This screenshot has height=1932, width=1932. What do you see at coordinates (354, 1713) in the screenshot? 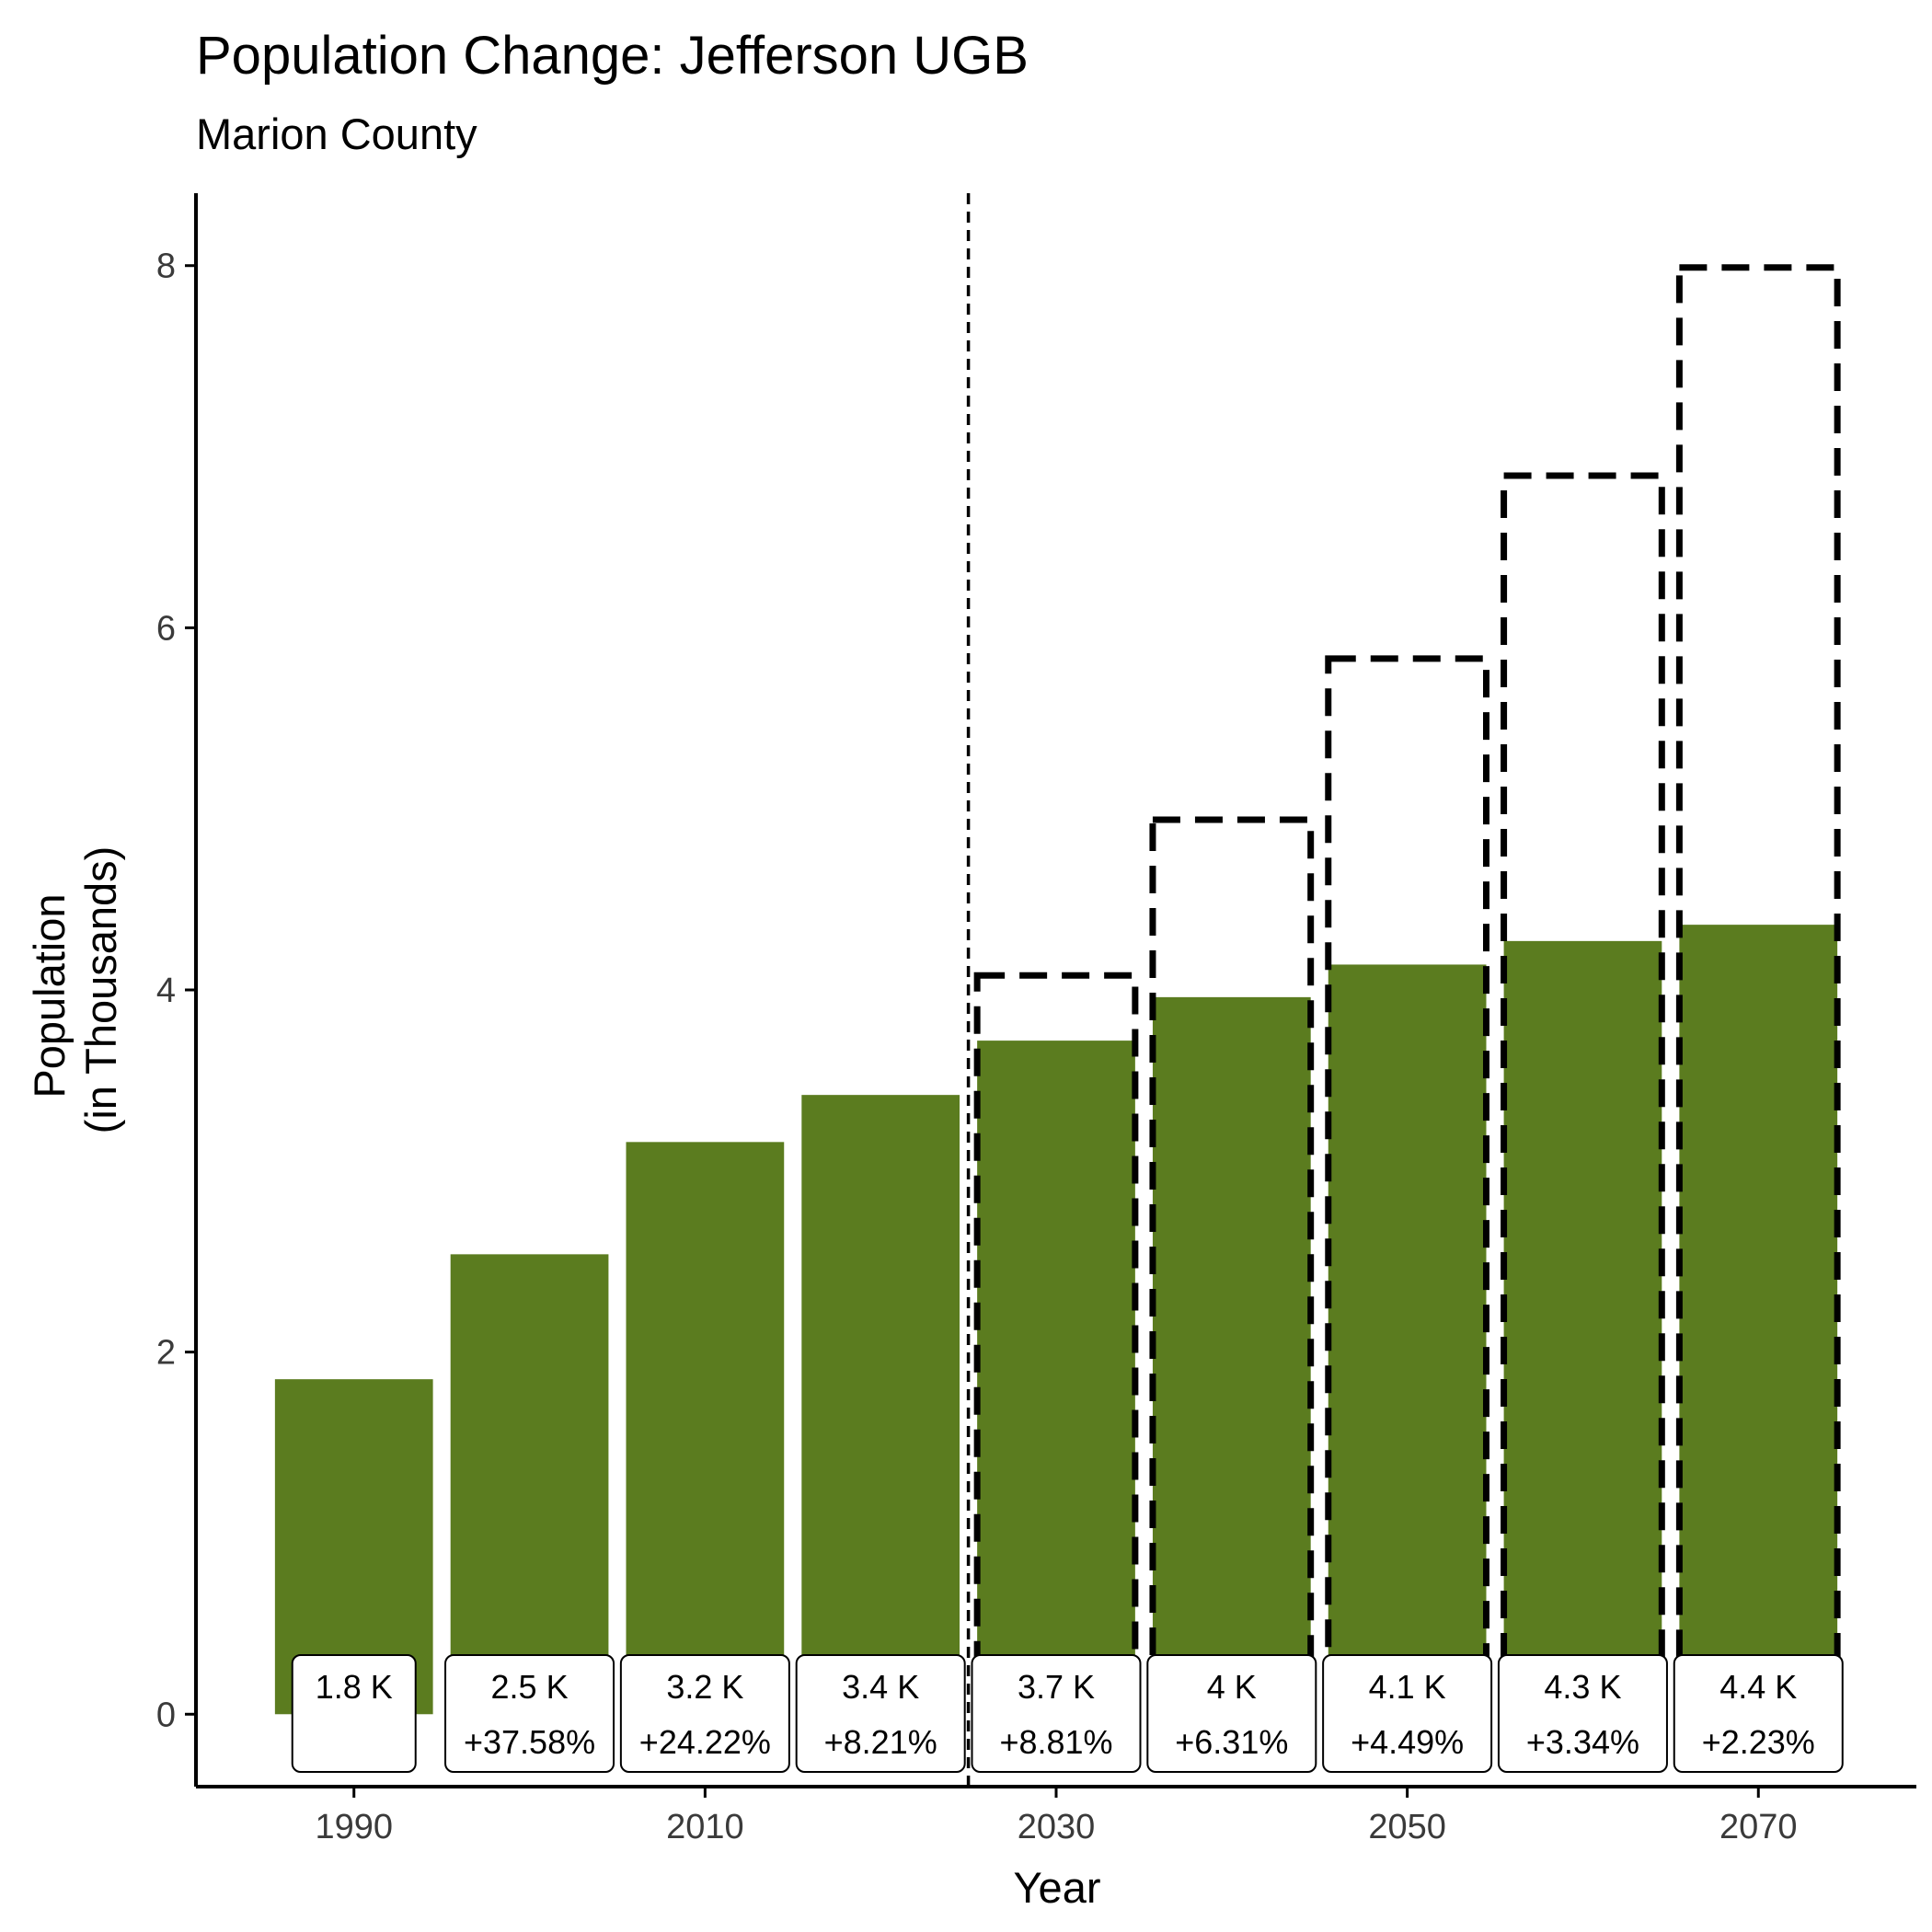
I see `data-label-box-1990` at bounding box center [354, 1713].